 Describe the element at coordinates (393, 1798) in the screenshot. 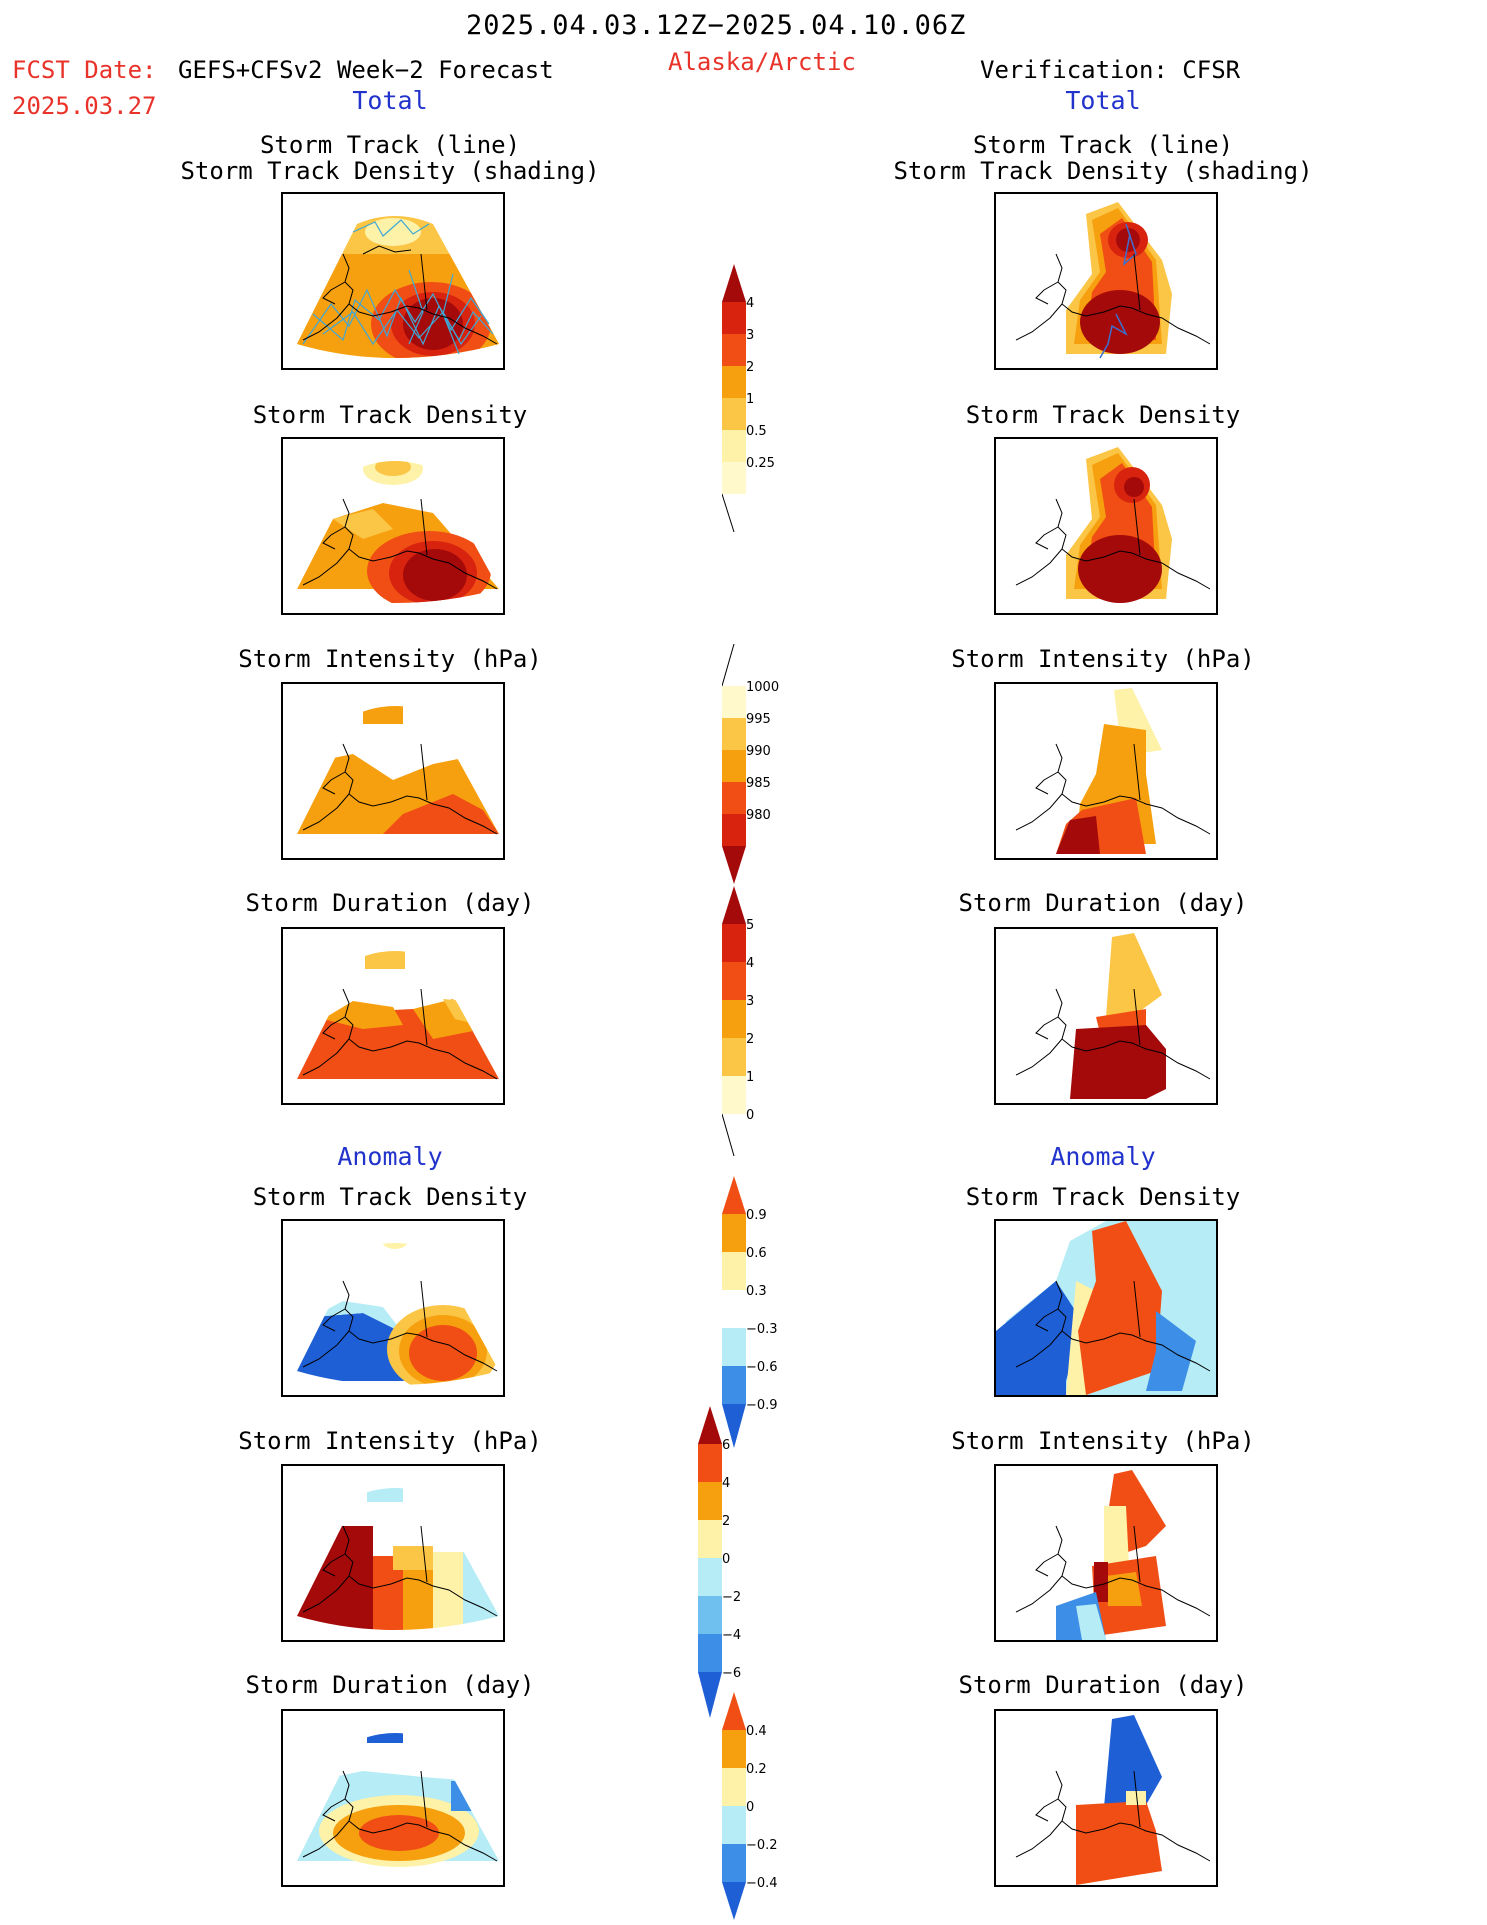

I see `fcst-anom-duration-map` at that location.